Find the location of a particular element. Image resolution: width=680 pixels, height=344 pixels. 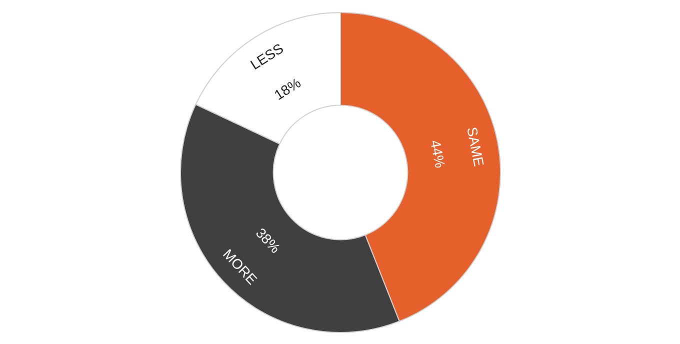

data-label: 44% is located at coordinates (437, 154).